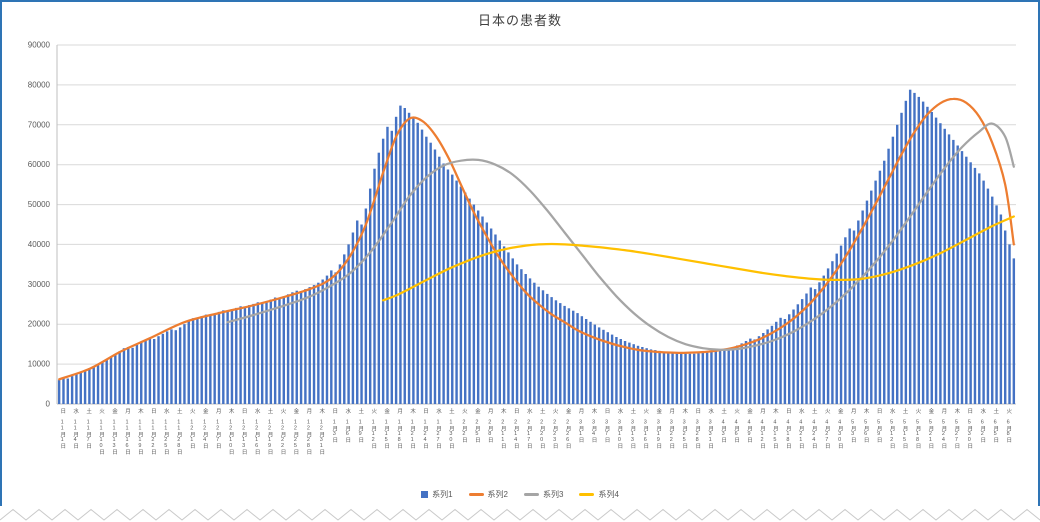 The image size is (1040, 522). Describe the element at coordinates (519, 20) in the screenshot. I see `chart-title: 日本の患者数` at that location.